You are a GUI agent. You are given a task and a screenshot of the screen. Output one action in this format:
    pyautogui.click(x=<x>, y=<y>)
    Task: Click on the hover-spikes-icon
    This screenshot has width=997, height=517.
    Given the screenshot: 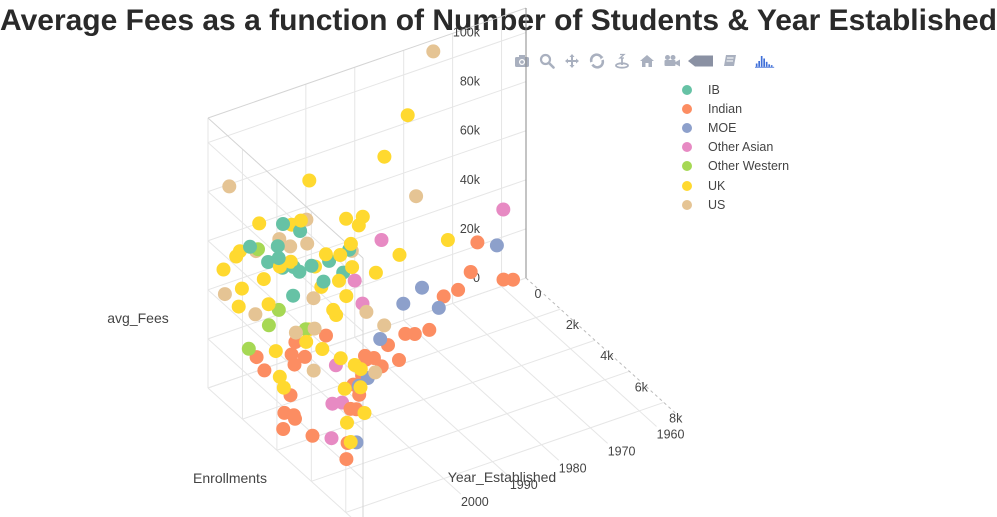 What is the action you would take?
    pyautogui.click(x=701, y=61)
    